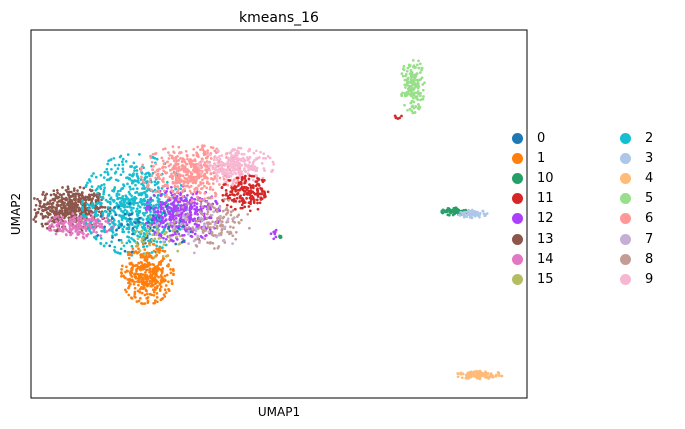 This screenshot has height=429, width=685. What do you see at coordinates (649, 279) in the screenshot?
I see `legend-label-9: 9` at bounding box center [649, 279].